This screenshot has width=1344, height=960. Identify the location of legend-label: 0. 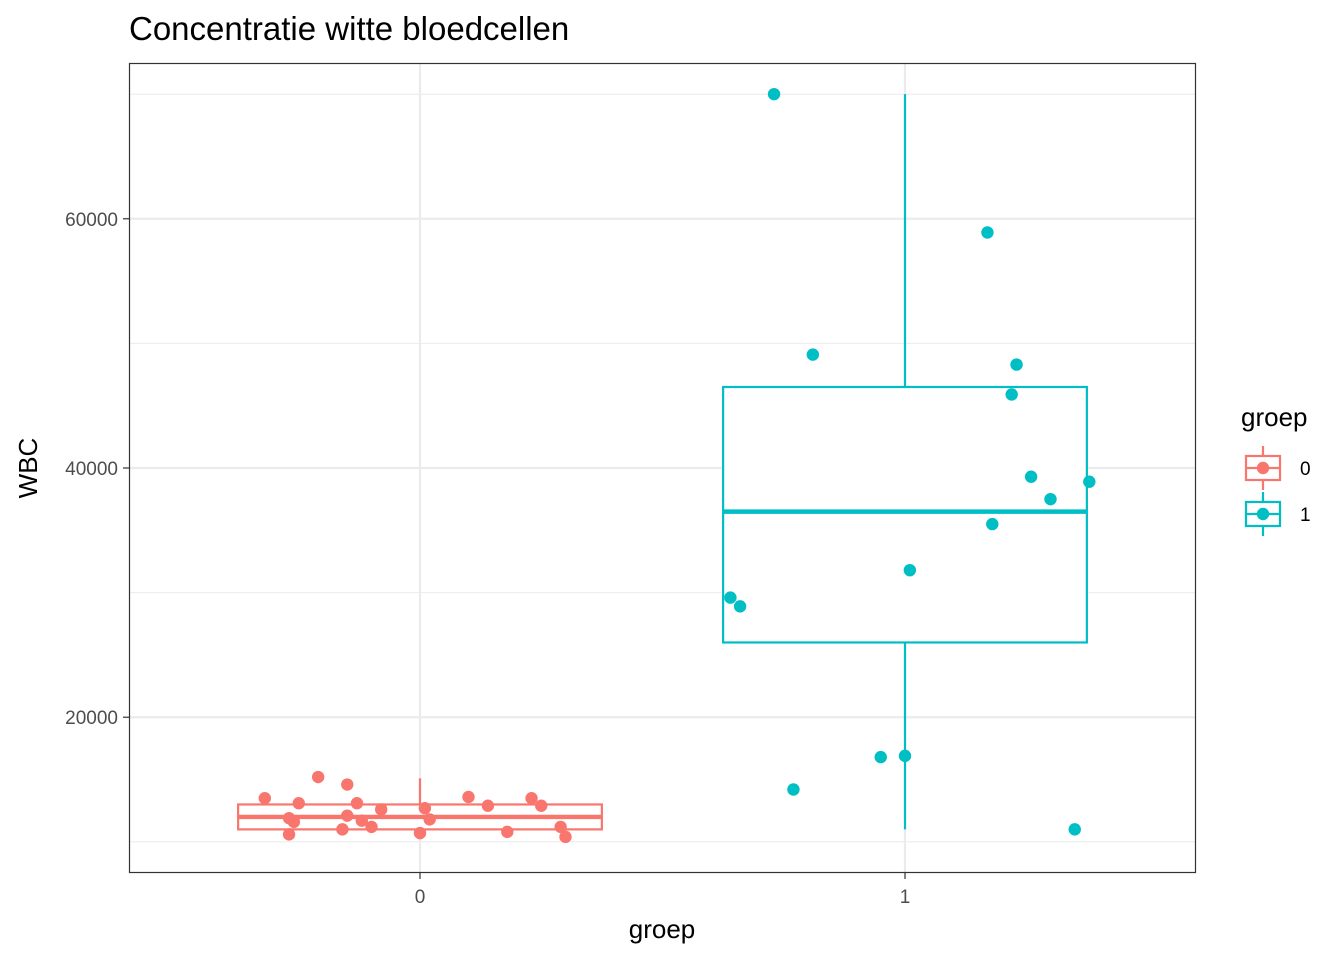
(1305, 469).